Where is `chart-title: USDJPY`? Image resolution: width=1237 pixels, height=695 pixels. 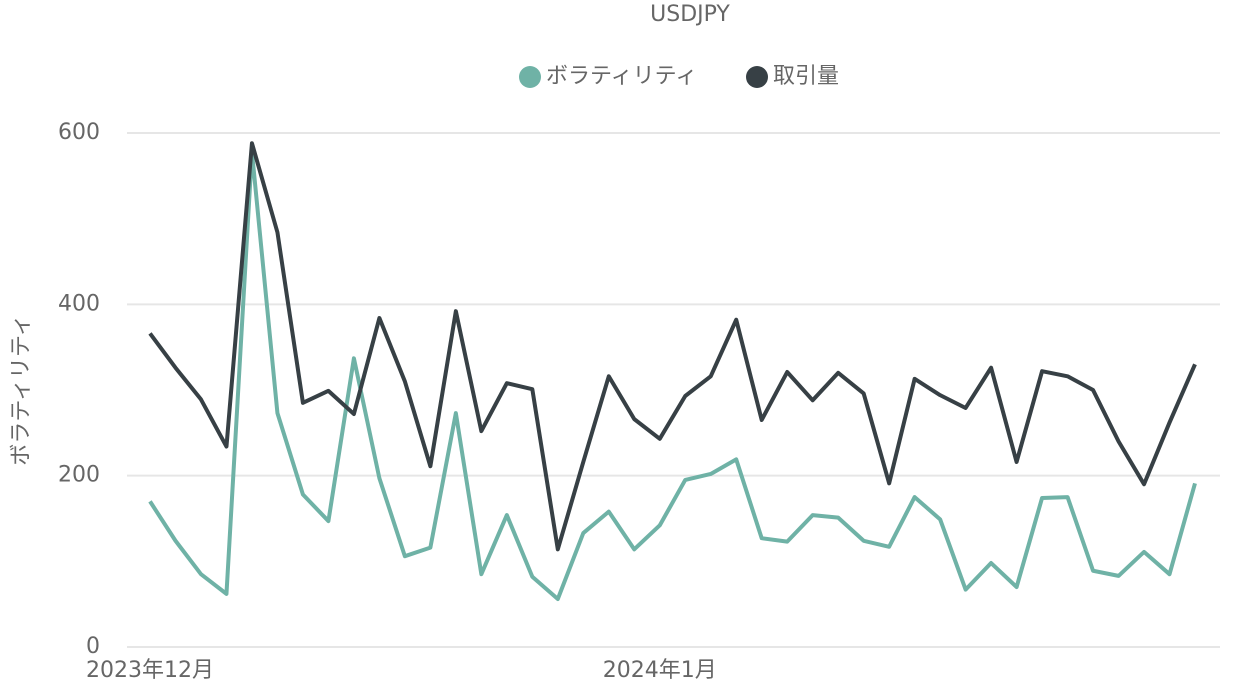 chart-title: USDJPY is located at coordinates (690, 14).